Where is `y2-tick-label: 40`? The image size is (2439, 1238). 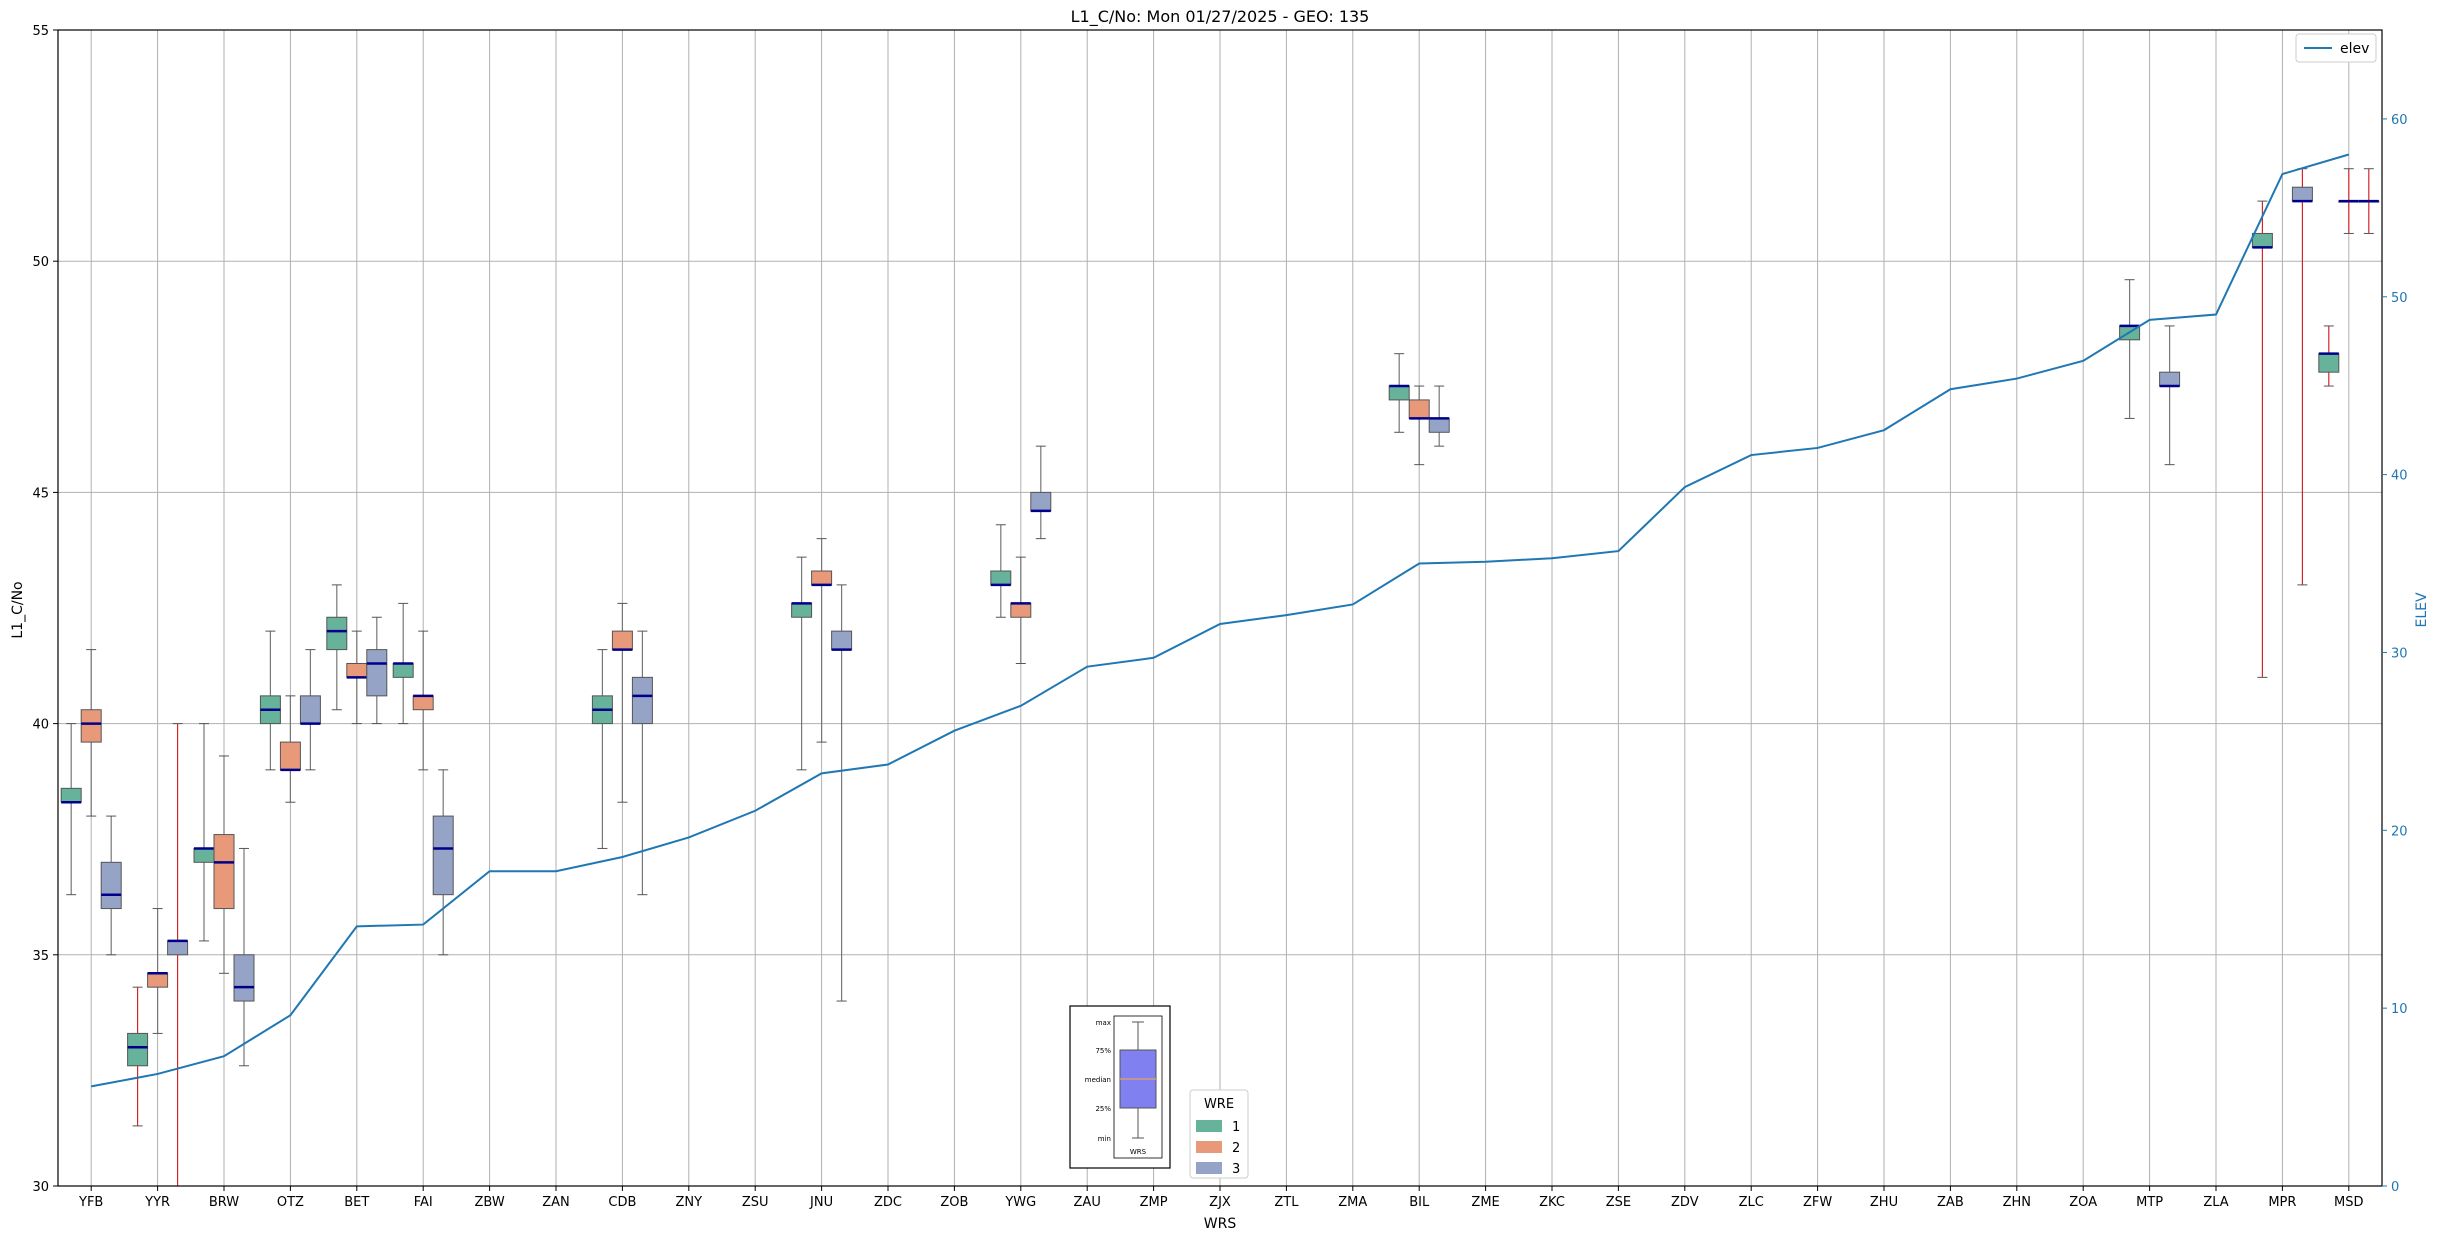
y2-tick-label: 40 is located at coordinates (2399, 476).